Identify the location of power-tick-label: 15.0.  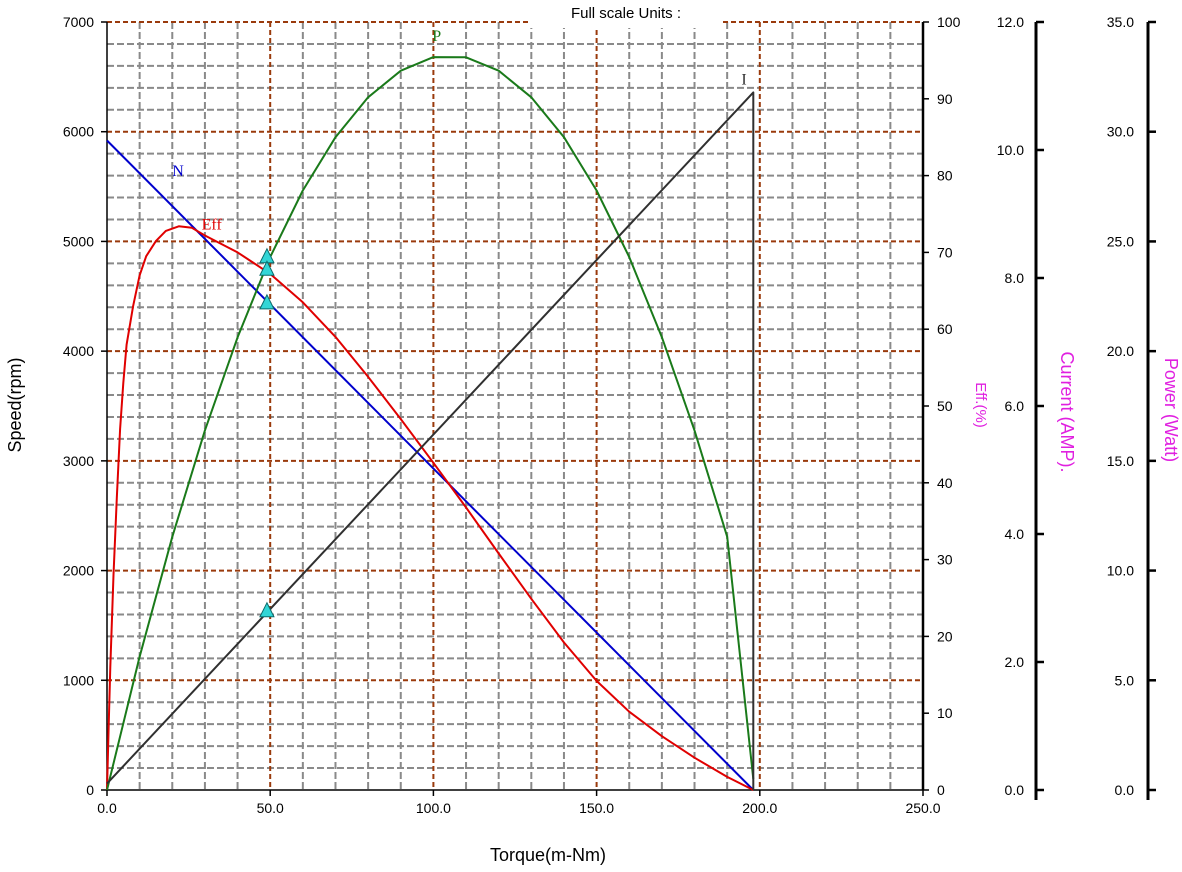
(1120, 461).